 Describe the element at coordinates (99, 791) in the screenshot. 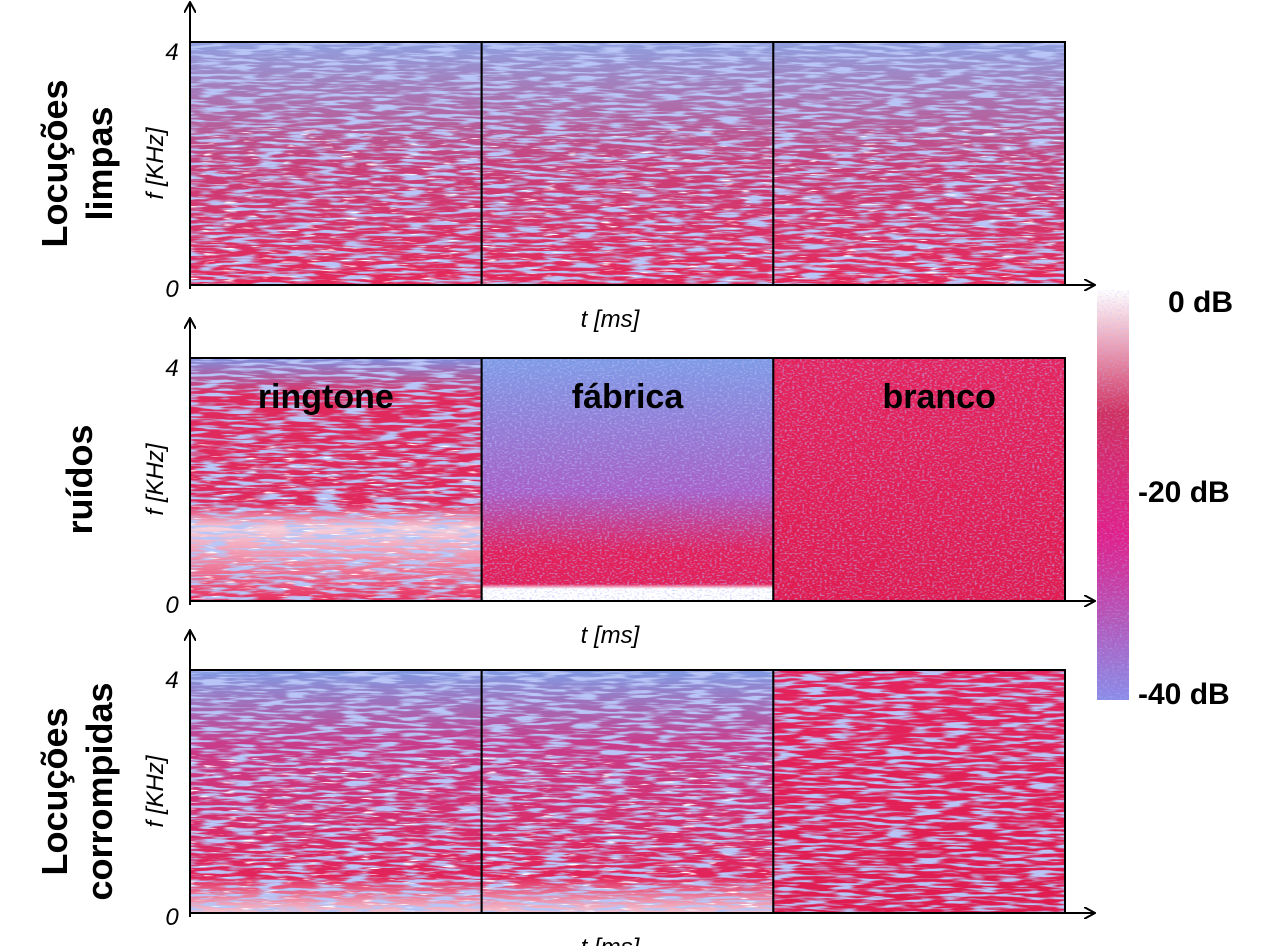

I see `row-label: corrompidas` at that location.